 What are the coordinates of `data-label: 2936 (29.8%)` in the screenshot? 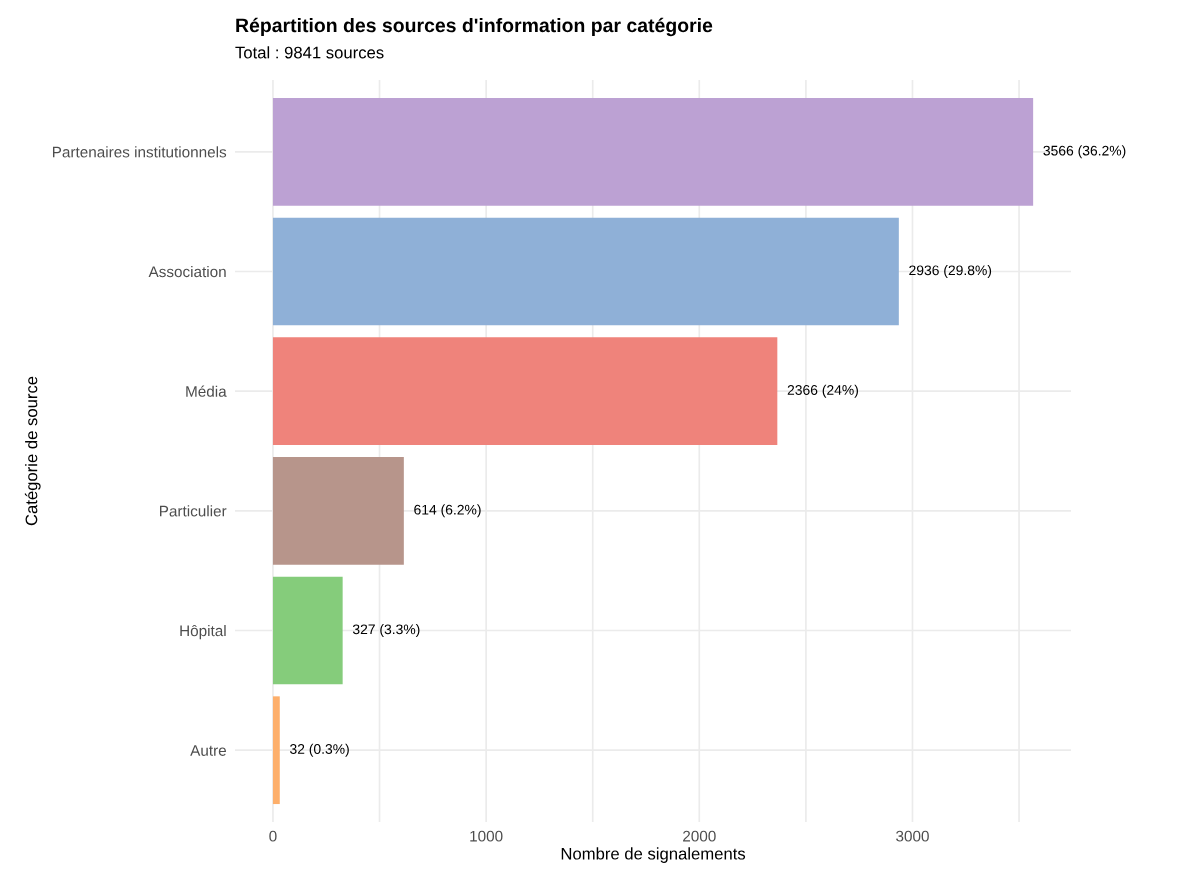 It's located at (950, 271).